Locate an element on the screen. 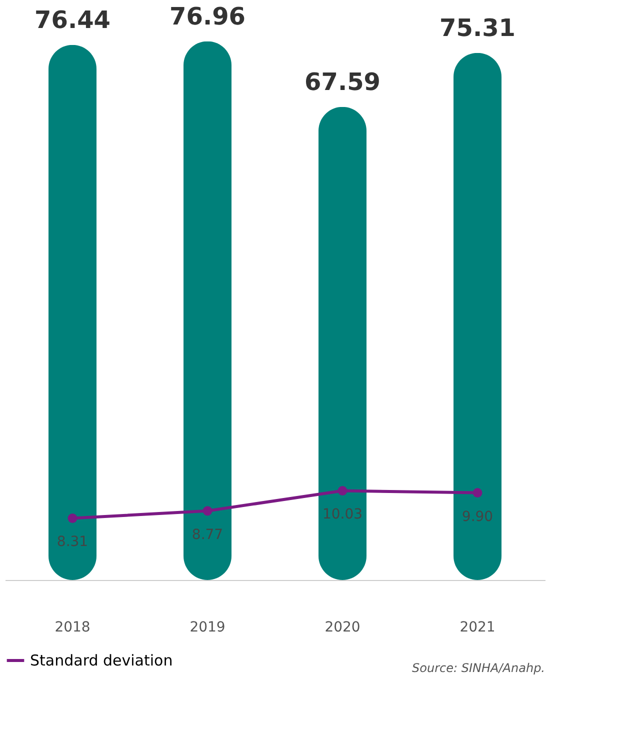  data-label: 67.59 is located at coordinates (342, 82).